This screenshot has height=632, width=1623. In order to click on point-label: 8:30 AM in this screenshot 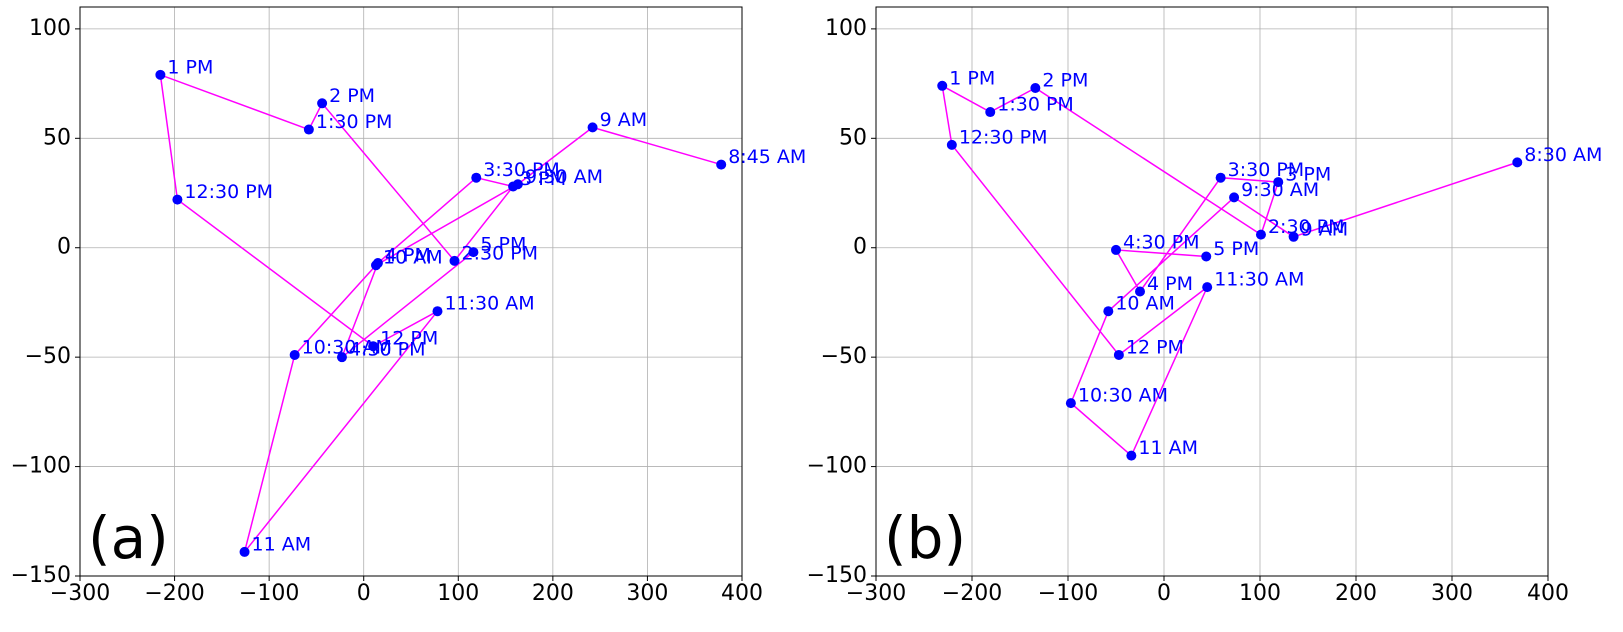, I will do `click(1563, 155)`.